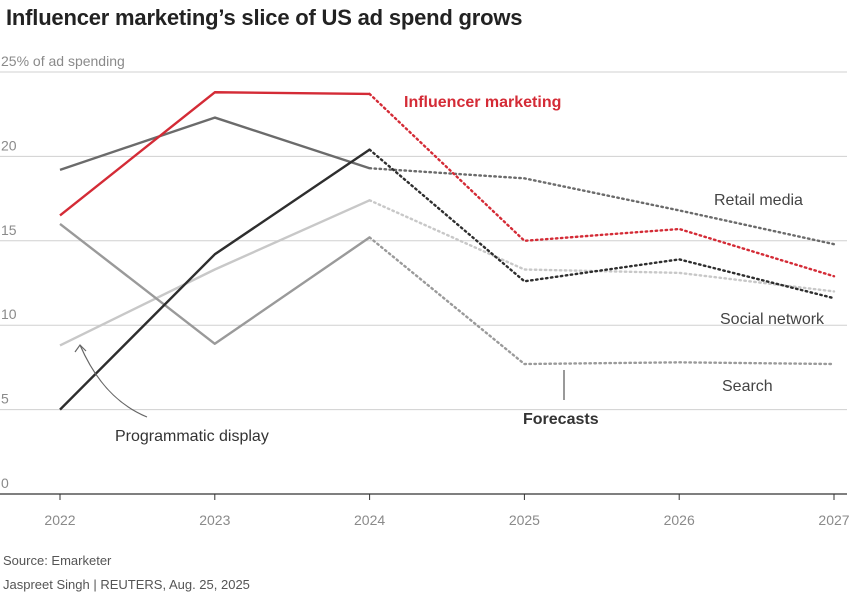  Describe the element at coordinates (63, 61) in the screenshot. I see `y-tick-label: 25% of ad spending` at that location.